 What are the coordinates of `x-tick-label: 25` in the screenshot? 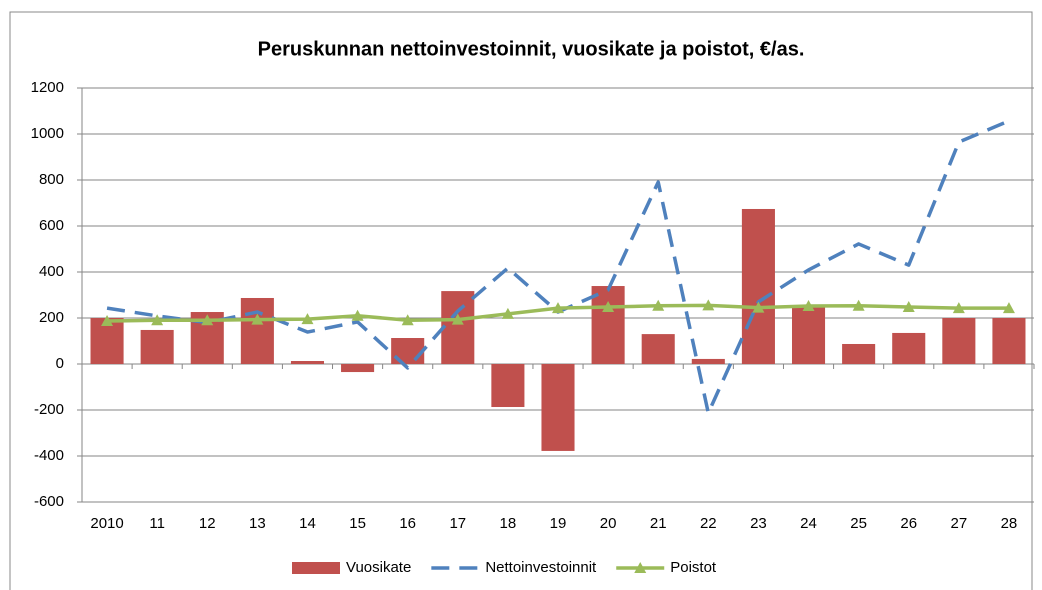 It's located at (858, 523).